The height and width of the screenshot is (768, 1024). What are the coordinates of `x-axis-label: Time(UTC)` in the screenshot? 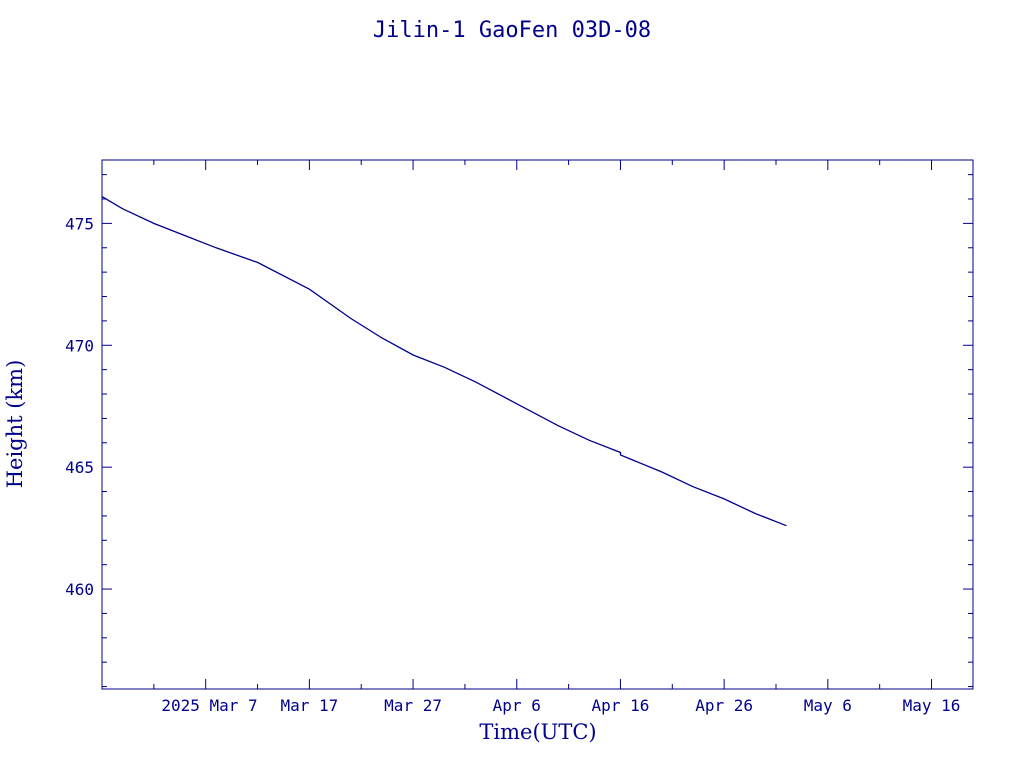 It's located at (537, 732).